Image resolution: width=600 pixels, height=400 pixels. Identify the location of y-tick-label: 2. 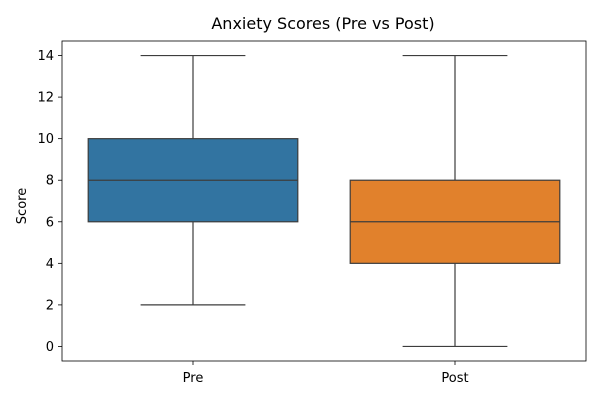
(50, 305).